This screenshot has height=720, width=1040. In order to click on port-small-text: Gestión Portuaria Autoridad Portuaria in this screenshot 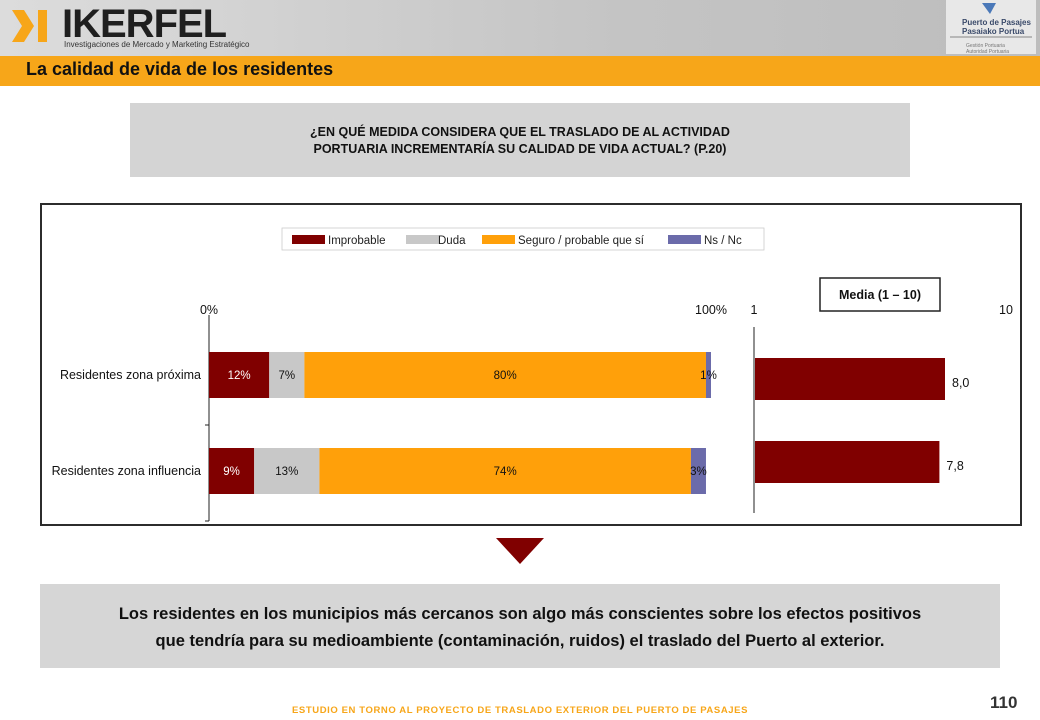, I will do `click(987, 49)`.